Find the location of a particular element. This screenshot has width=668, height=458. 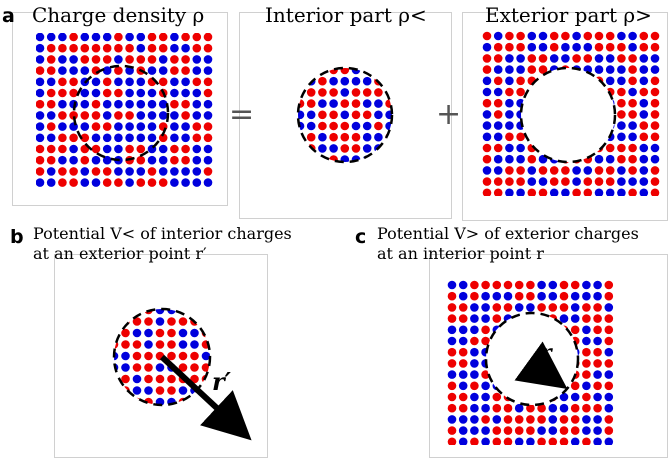

boundary-circle-b is located at coordinates (162, 357).